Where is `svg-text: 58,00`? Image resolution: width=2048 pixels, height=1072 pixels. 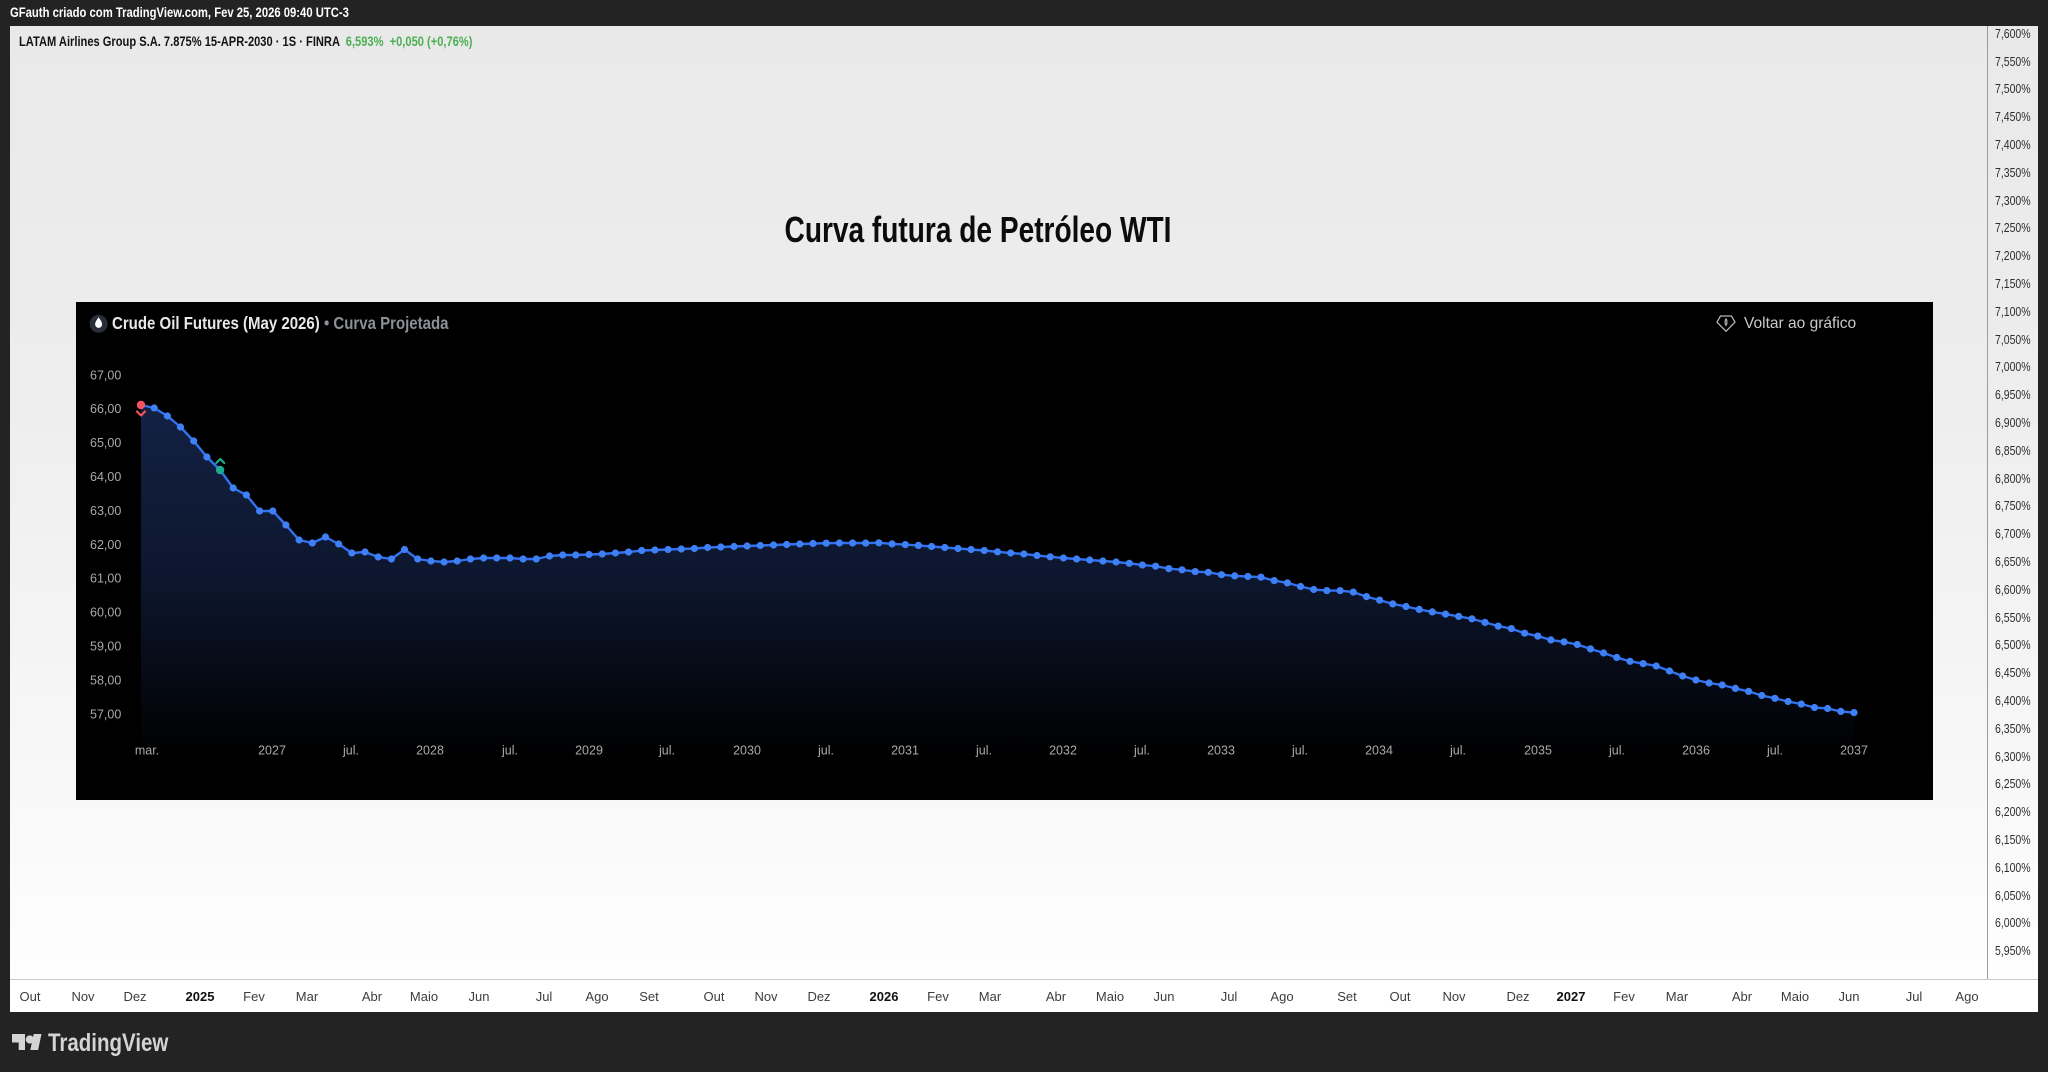
svg-text: 58,00 is located at coordinates (105, 680).